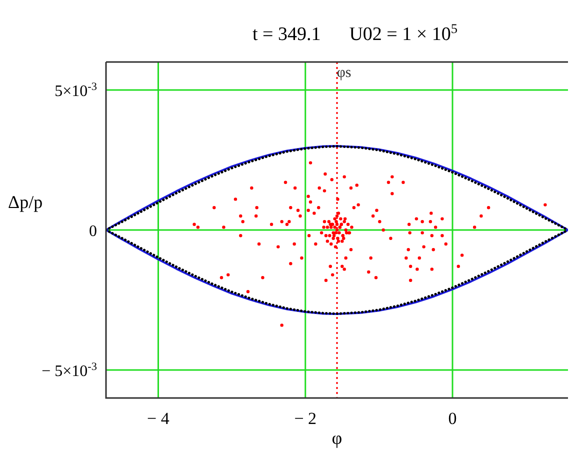 Image resolution: width=571 pixels, height=449 pixels. I want to click on y-tick-label: − 5×10$^{-3}$, so click(70, 370).